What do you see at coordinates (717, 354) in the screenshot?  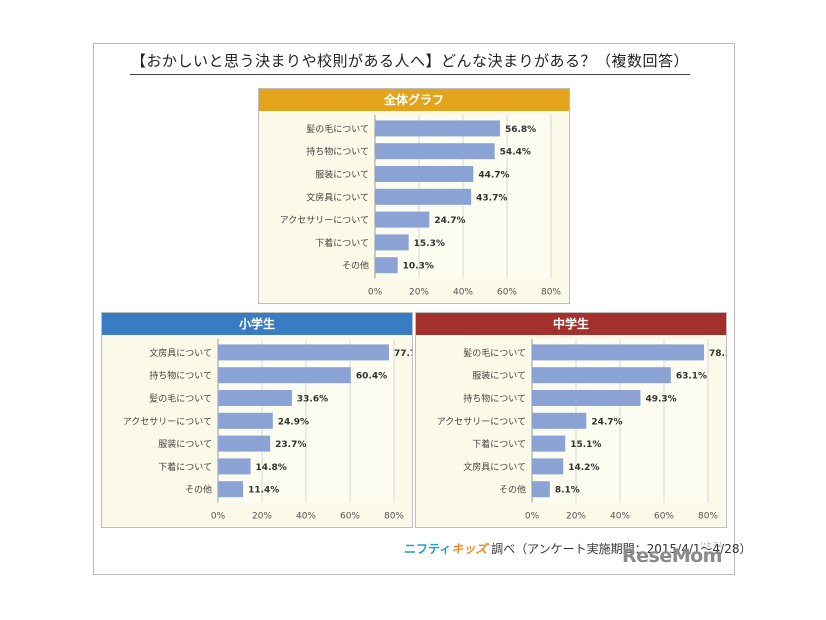 I see `data-label: 78.2%` at bounding box center [717, 354].